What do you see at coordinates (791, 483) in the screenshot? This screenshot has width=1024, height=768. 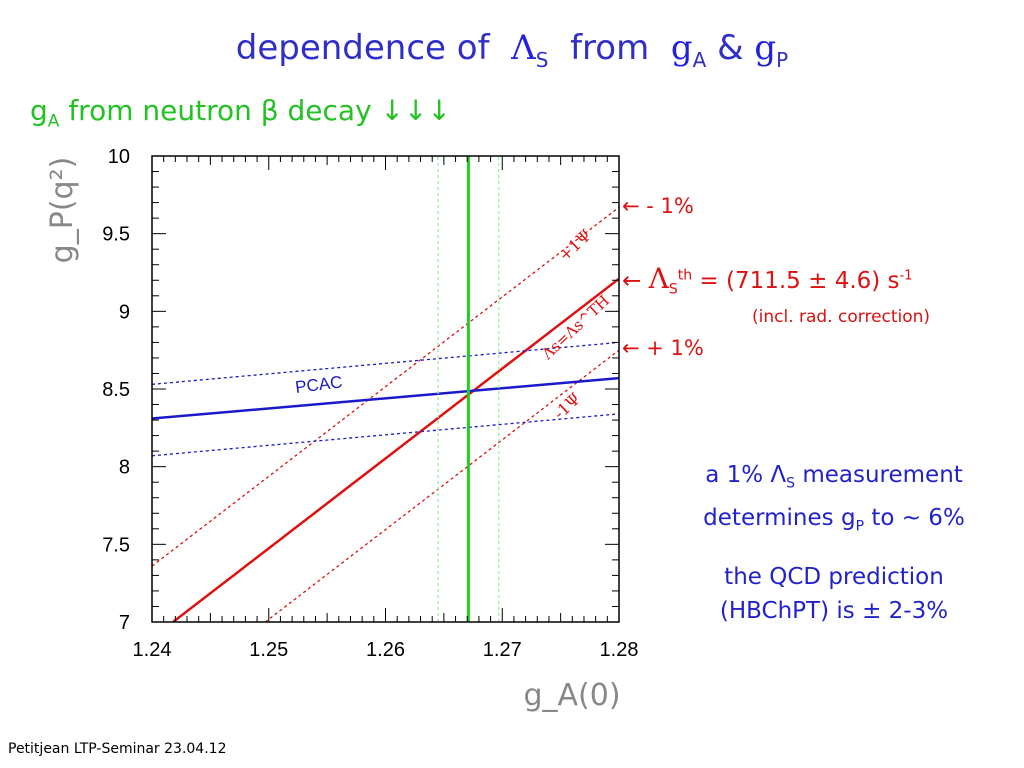 I see `note-line-1-sub: S` at bounding box center [791, 483].